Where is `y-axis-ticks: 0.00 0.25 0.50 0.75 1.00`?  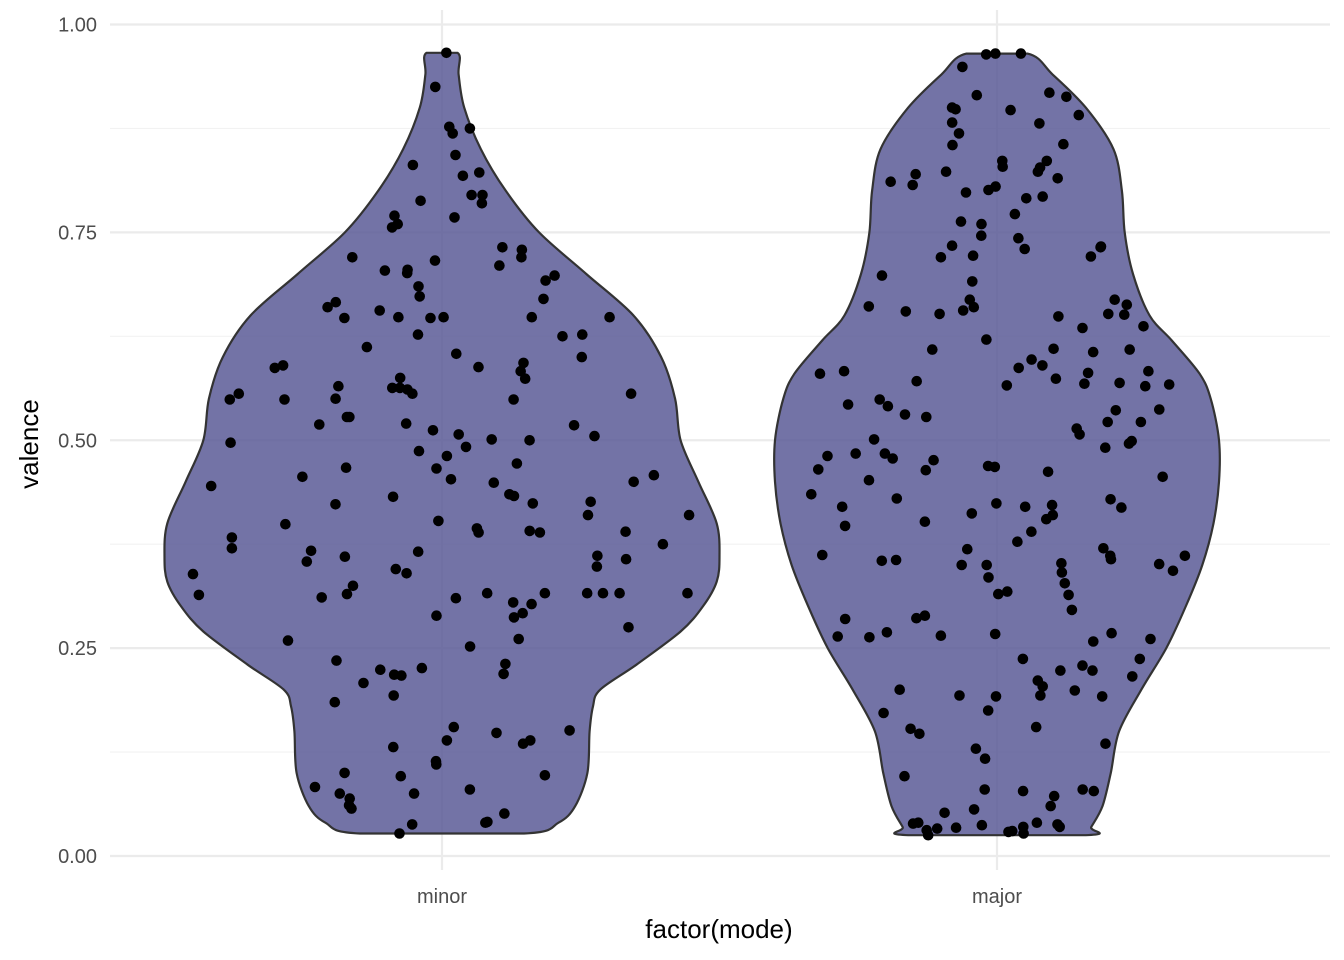
y-axis-ticks: 0.00 0.25 0.50 0.75 1.00 is located at coordinates (77, 442).